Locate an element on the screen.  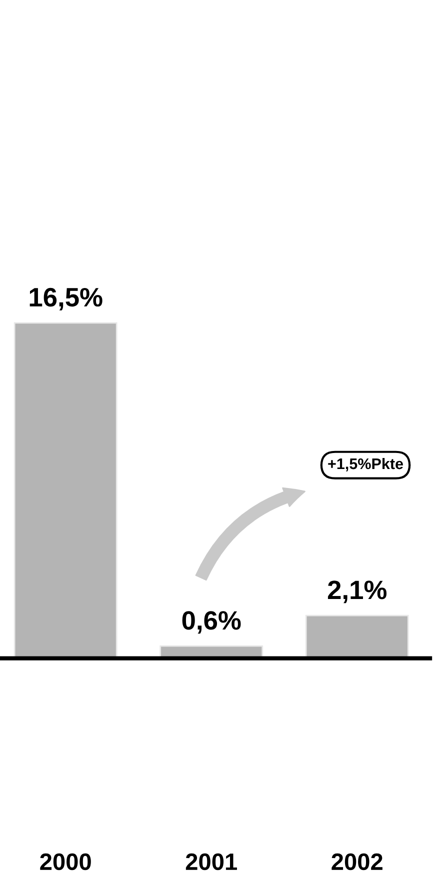
data-label: 2,1% is located at coordinates (357, 592).